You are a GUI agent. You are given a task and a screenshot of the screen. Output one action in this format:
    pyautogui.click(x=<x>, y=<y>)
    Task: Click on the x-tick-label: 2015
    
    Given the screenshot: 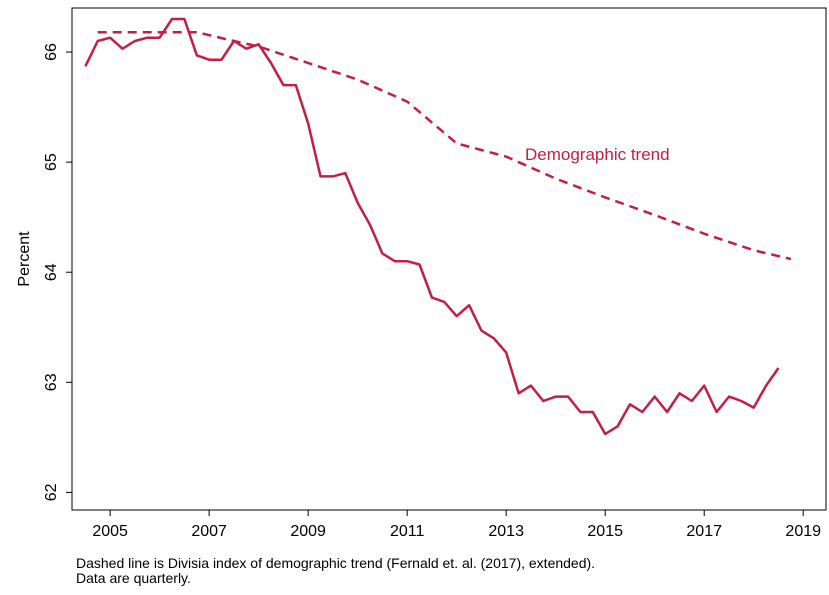 What is the action you would take?
    pyautogui.click(x=605, y=531)
    